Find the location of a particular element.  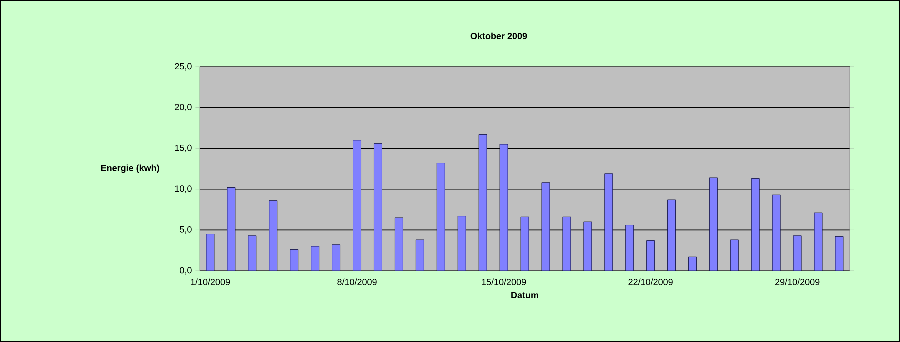

y-tick-label: 0,0 is located at coordinates (186, 271).